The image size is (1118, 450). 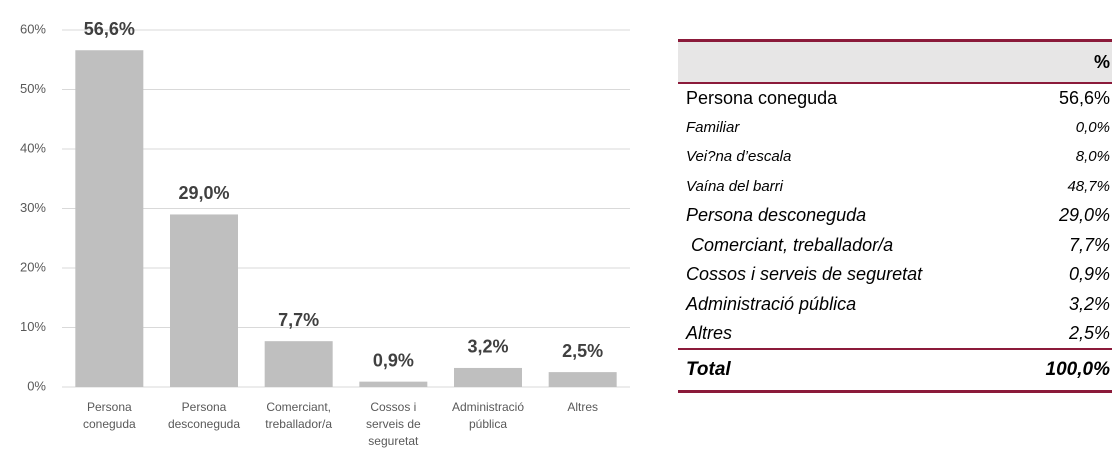 What do you see at coordinates (1084, 215) in the screenshot?
I see `cell: 29,0%` at bounding box center [1084, 215].